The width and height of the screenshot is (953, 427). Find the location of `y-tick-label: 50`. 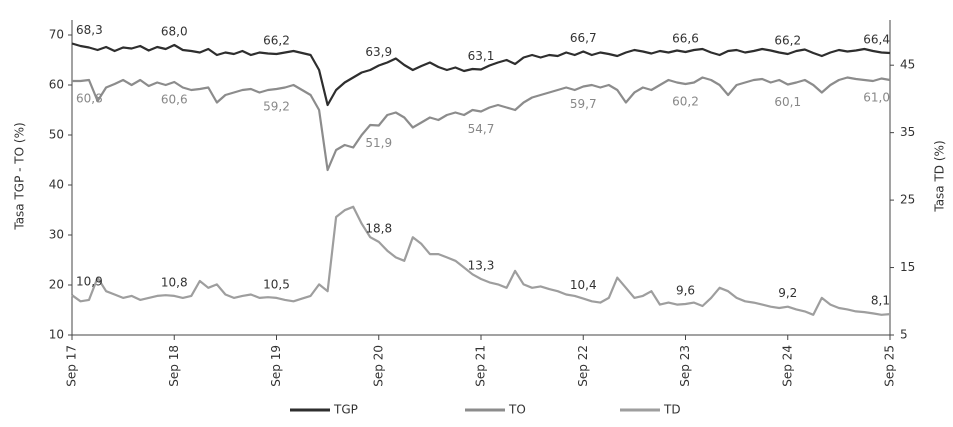

y-tick-label: 50 is located at coordinates (56, 135).